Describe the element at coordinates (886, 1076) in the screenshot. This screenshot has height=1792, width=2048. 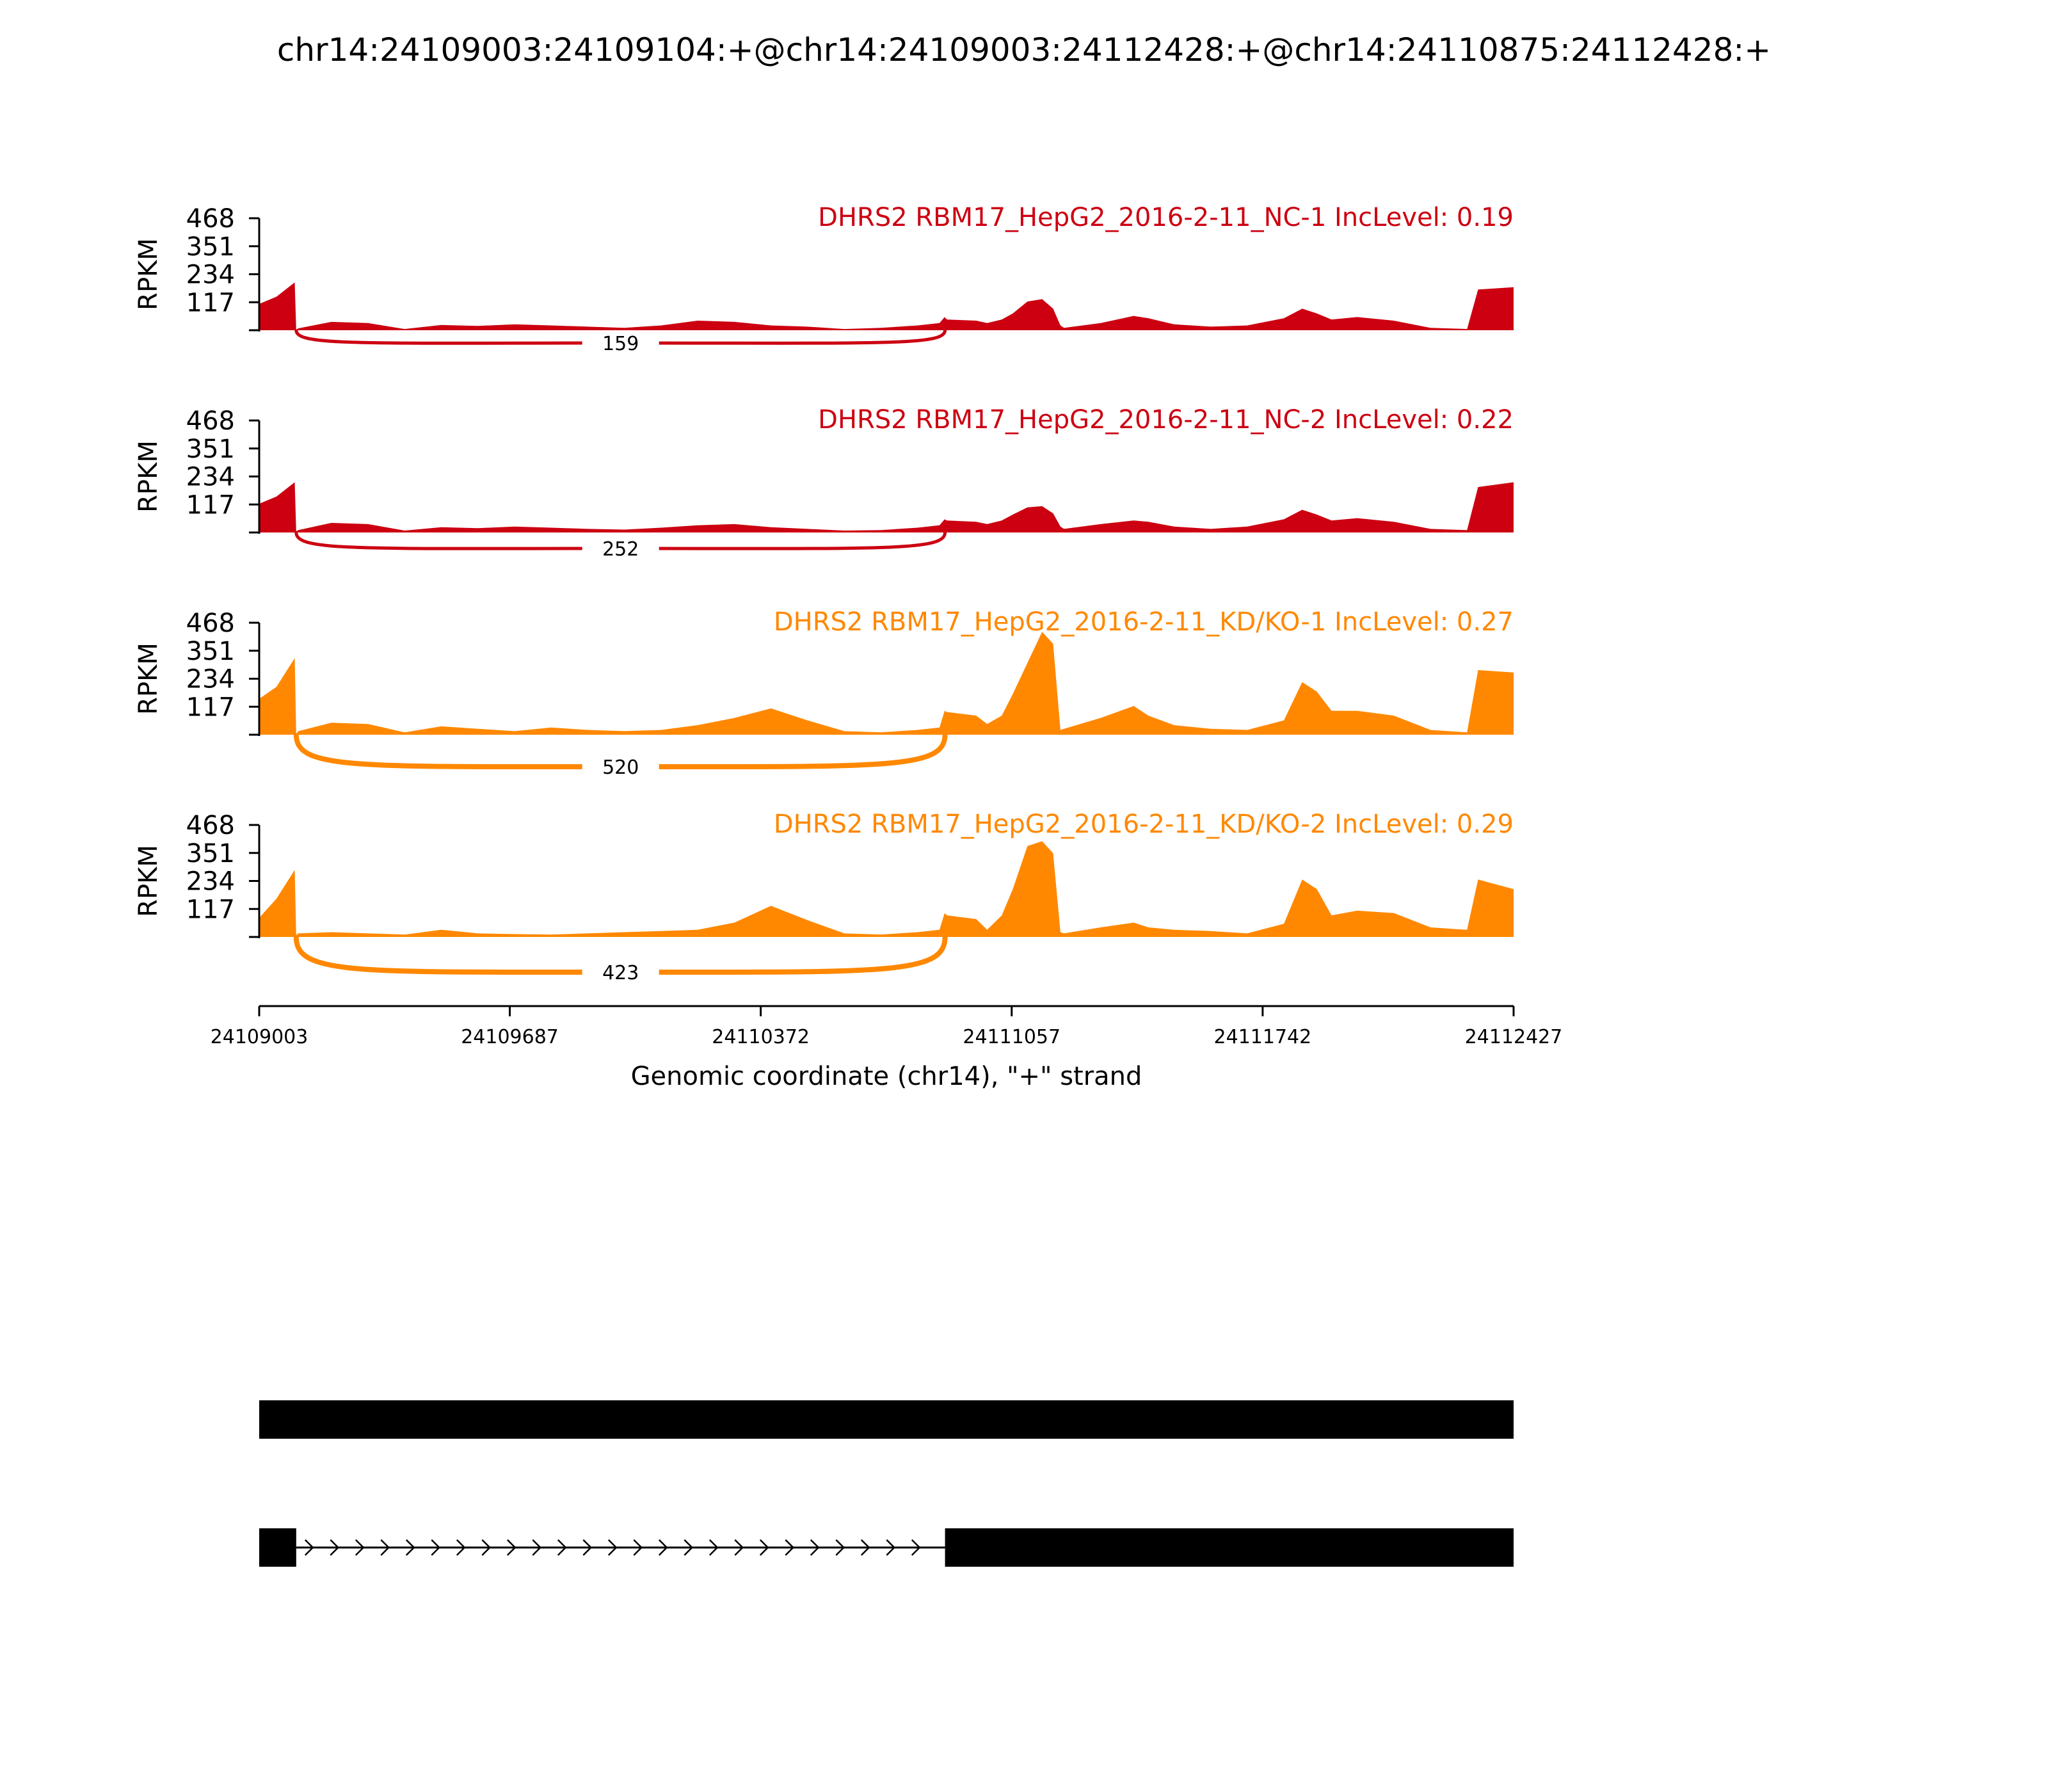
I see `x-axis-label: Genomic coordinate (chr14), "+" strand` at that location.